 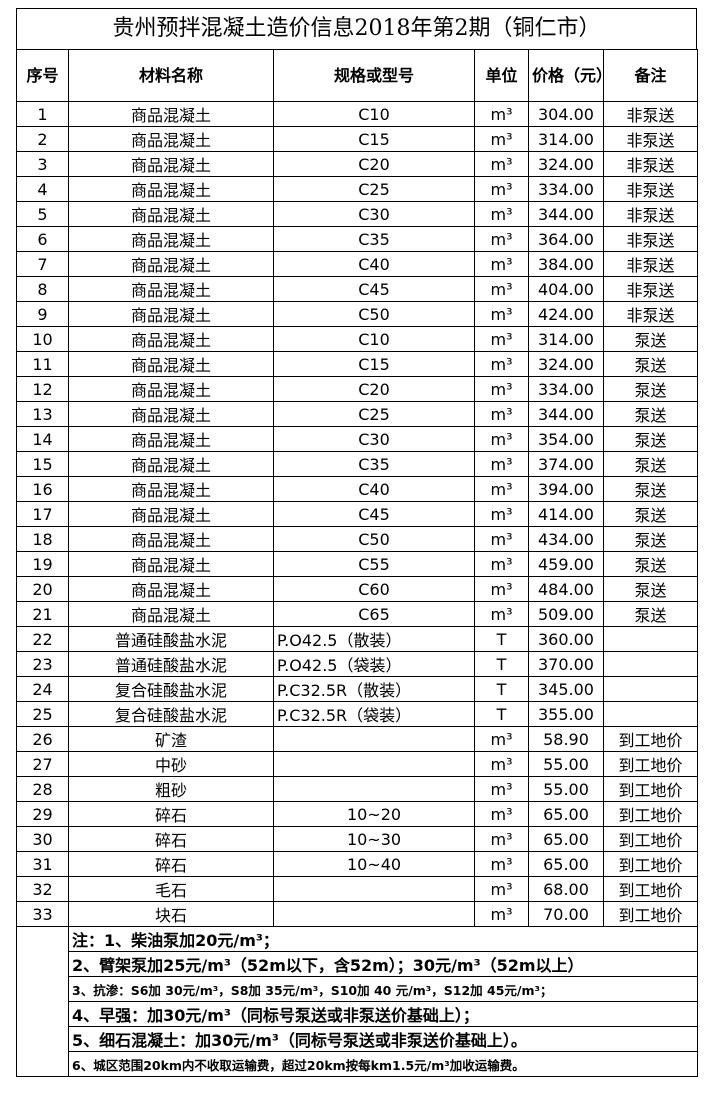 What do you see at coordinates (566, 639) in the screenshot?
I see `table-cell: 360.00` at bounding box center [566, 639].